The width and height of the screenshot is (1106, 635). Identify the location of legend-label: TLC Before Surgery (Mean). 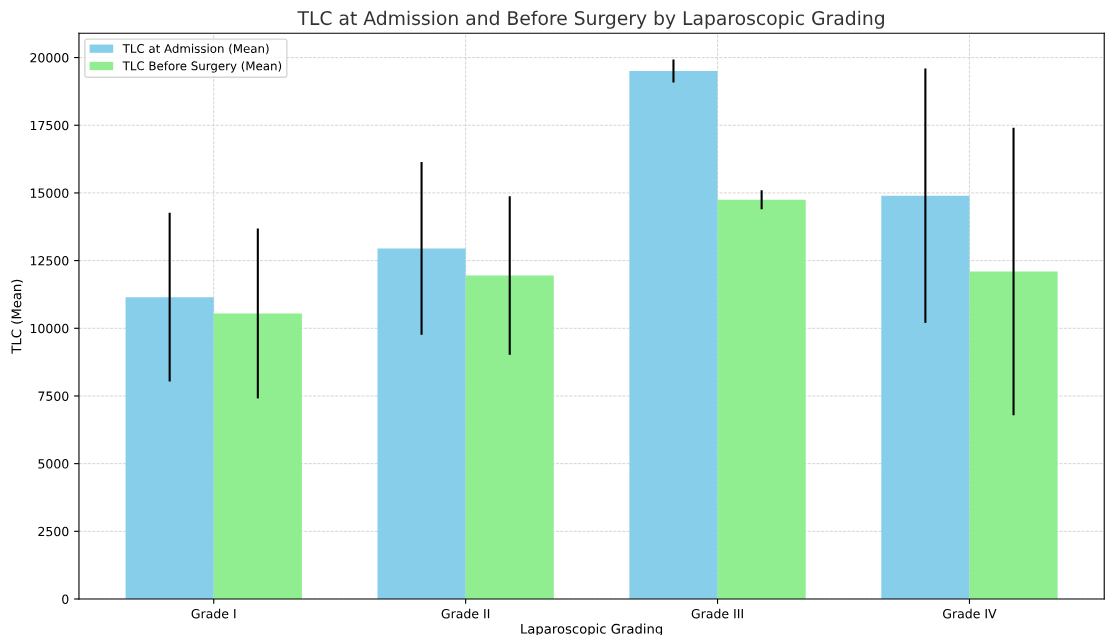
(202, 67).